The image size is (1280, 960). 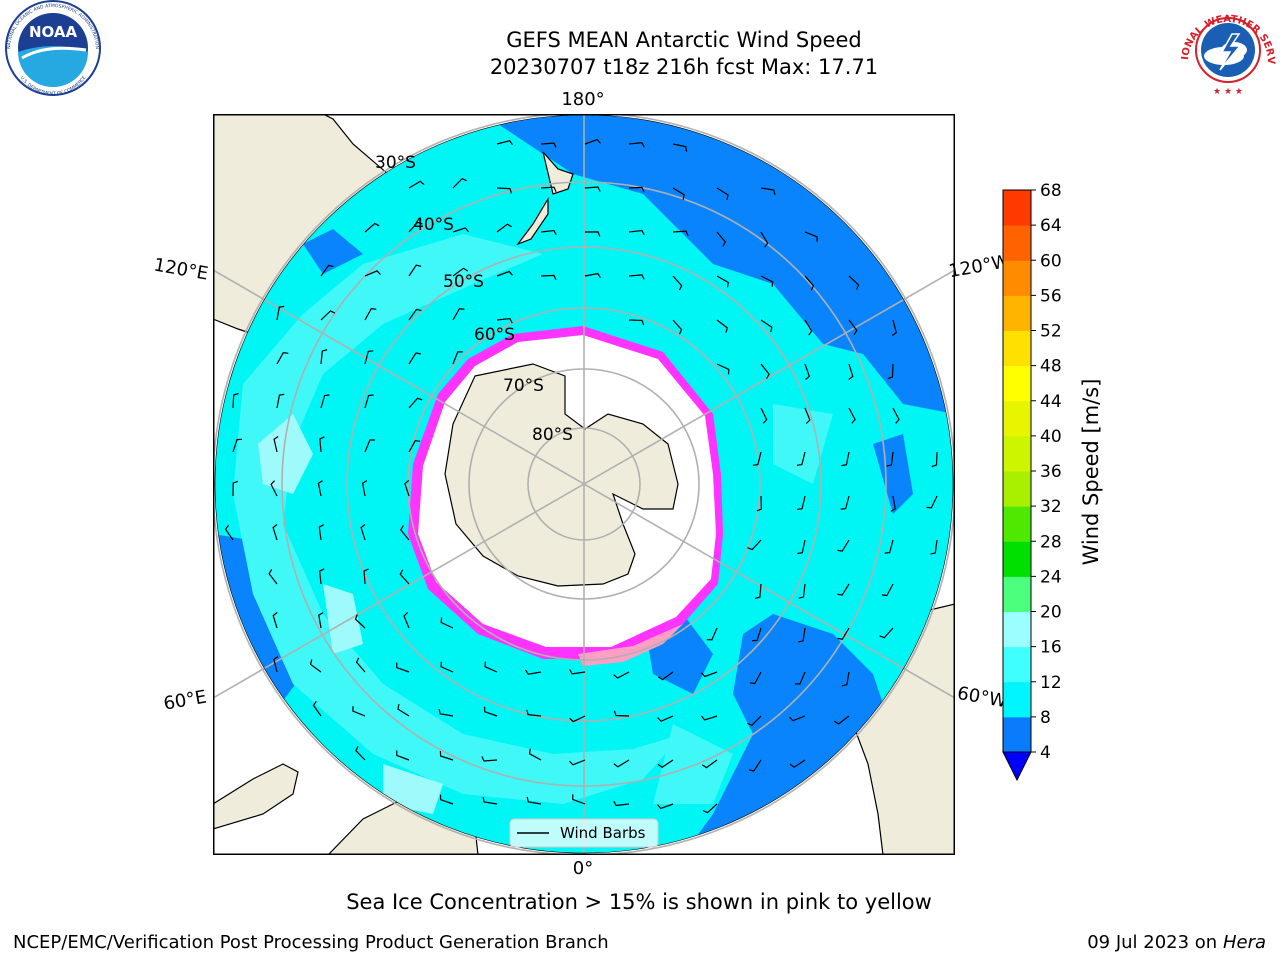 I want to click on colorbar-tick-label: 64, so click(x=1051, y=226).